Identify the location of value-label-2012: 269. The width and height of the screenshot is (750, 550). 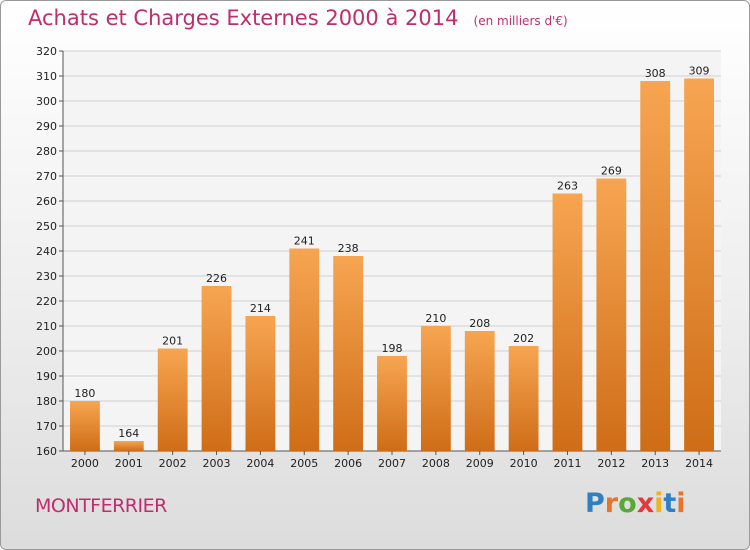
(611, 171).